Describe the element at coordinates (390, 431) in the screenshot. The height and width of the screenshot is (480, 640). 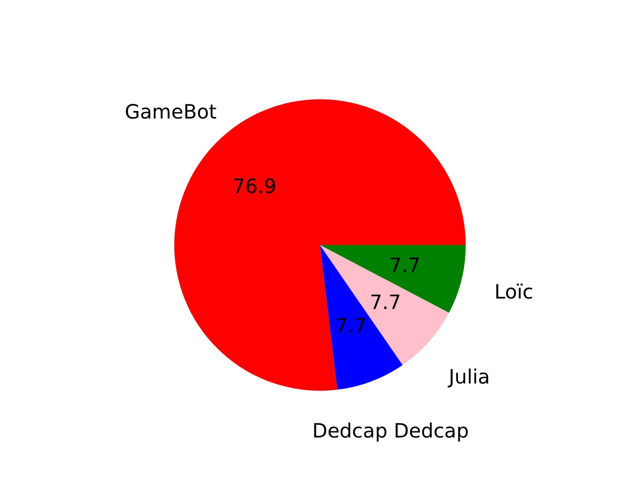
I see `slice-label: Dedcap Dedcap` at that location.